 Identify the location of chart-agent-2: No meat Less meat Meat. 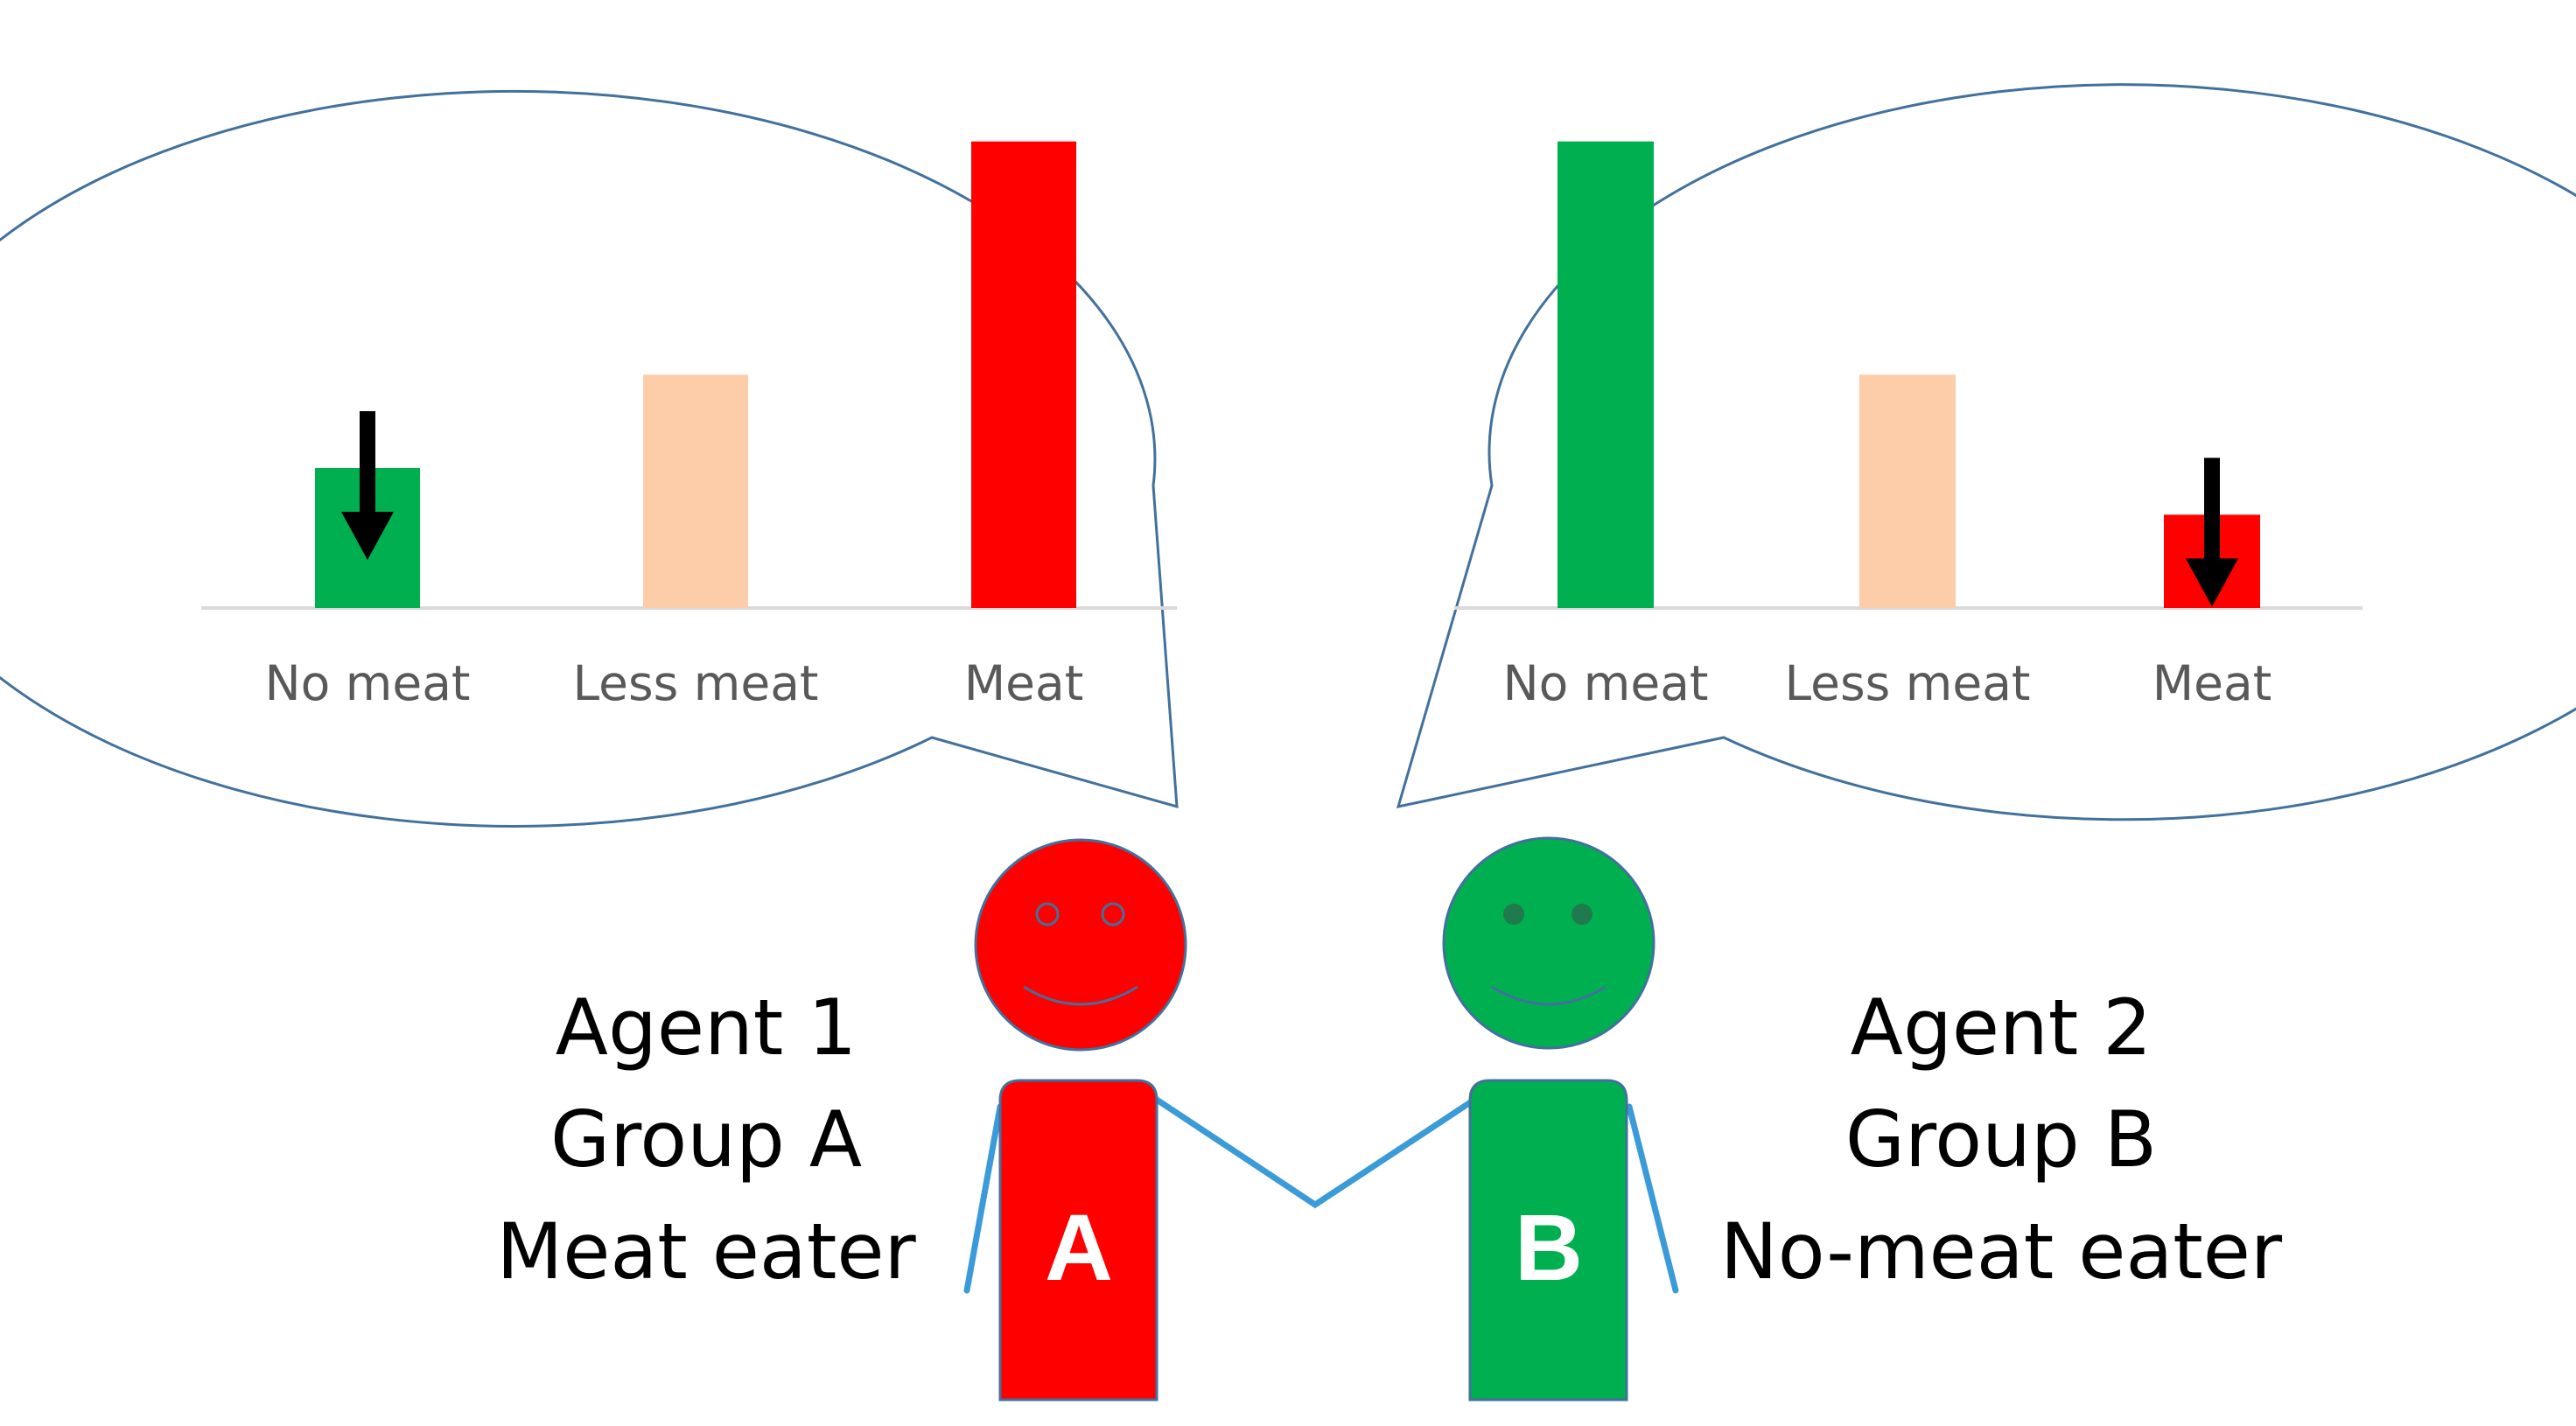
(1908, 426).